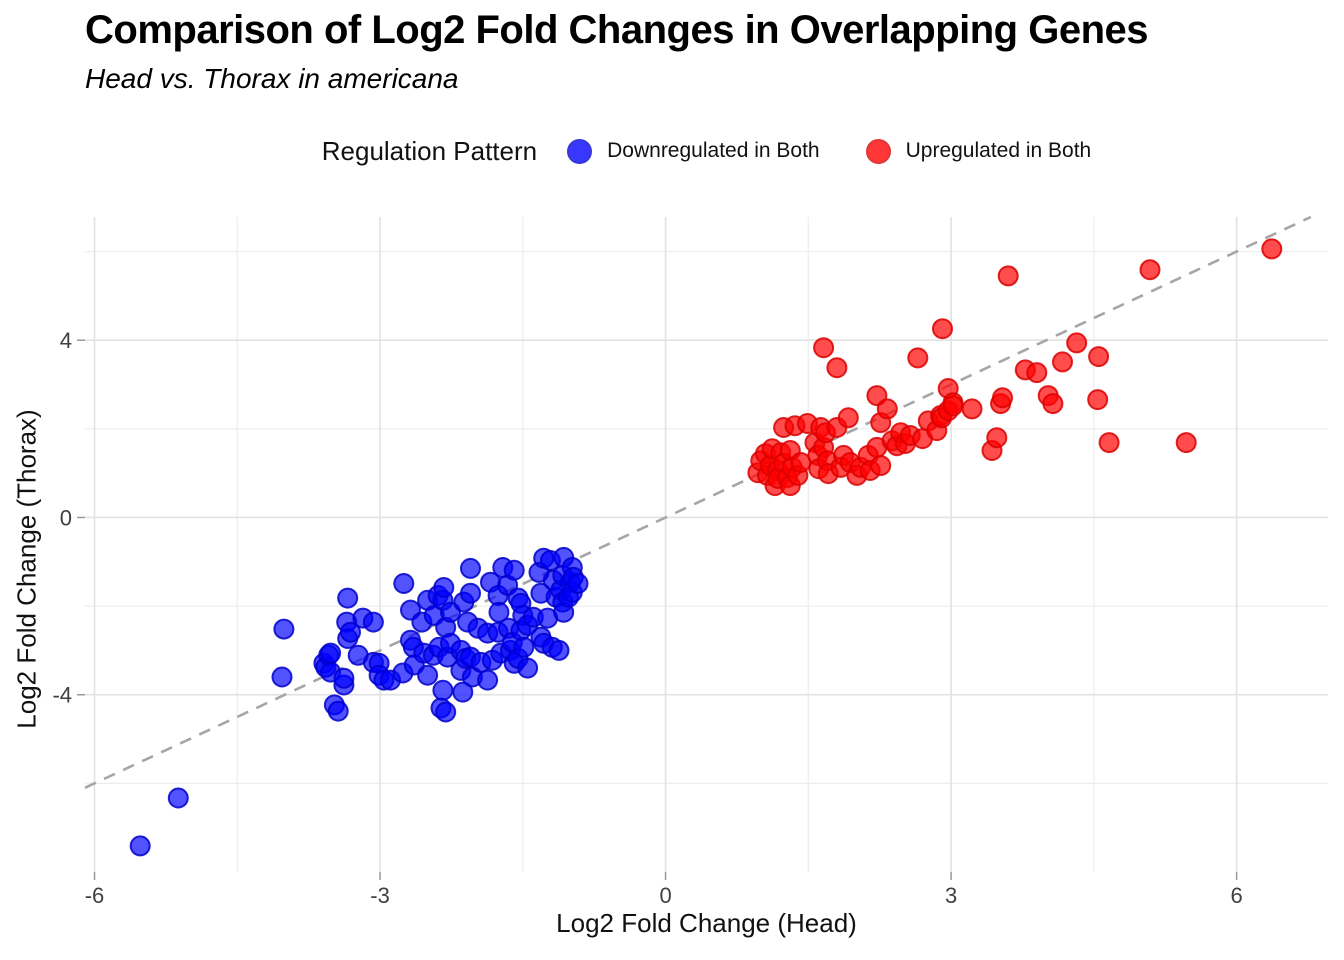  What do you see at coordinates (62, 695) in the screenshot?
I see `y-tick-label: -4` at bounding box center [62, 695].